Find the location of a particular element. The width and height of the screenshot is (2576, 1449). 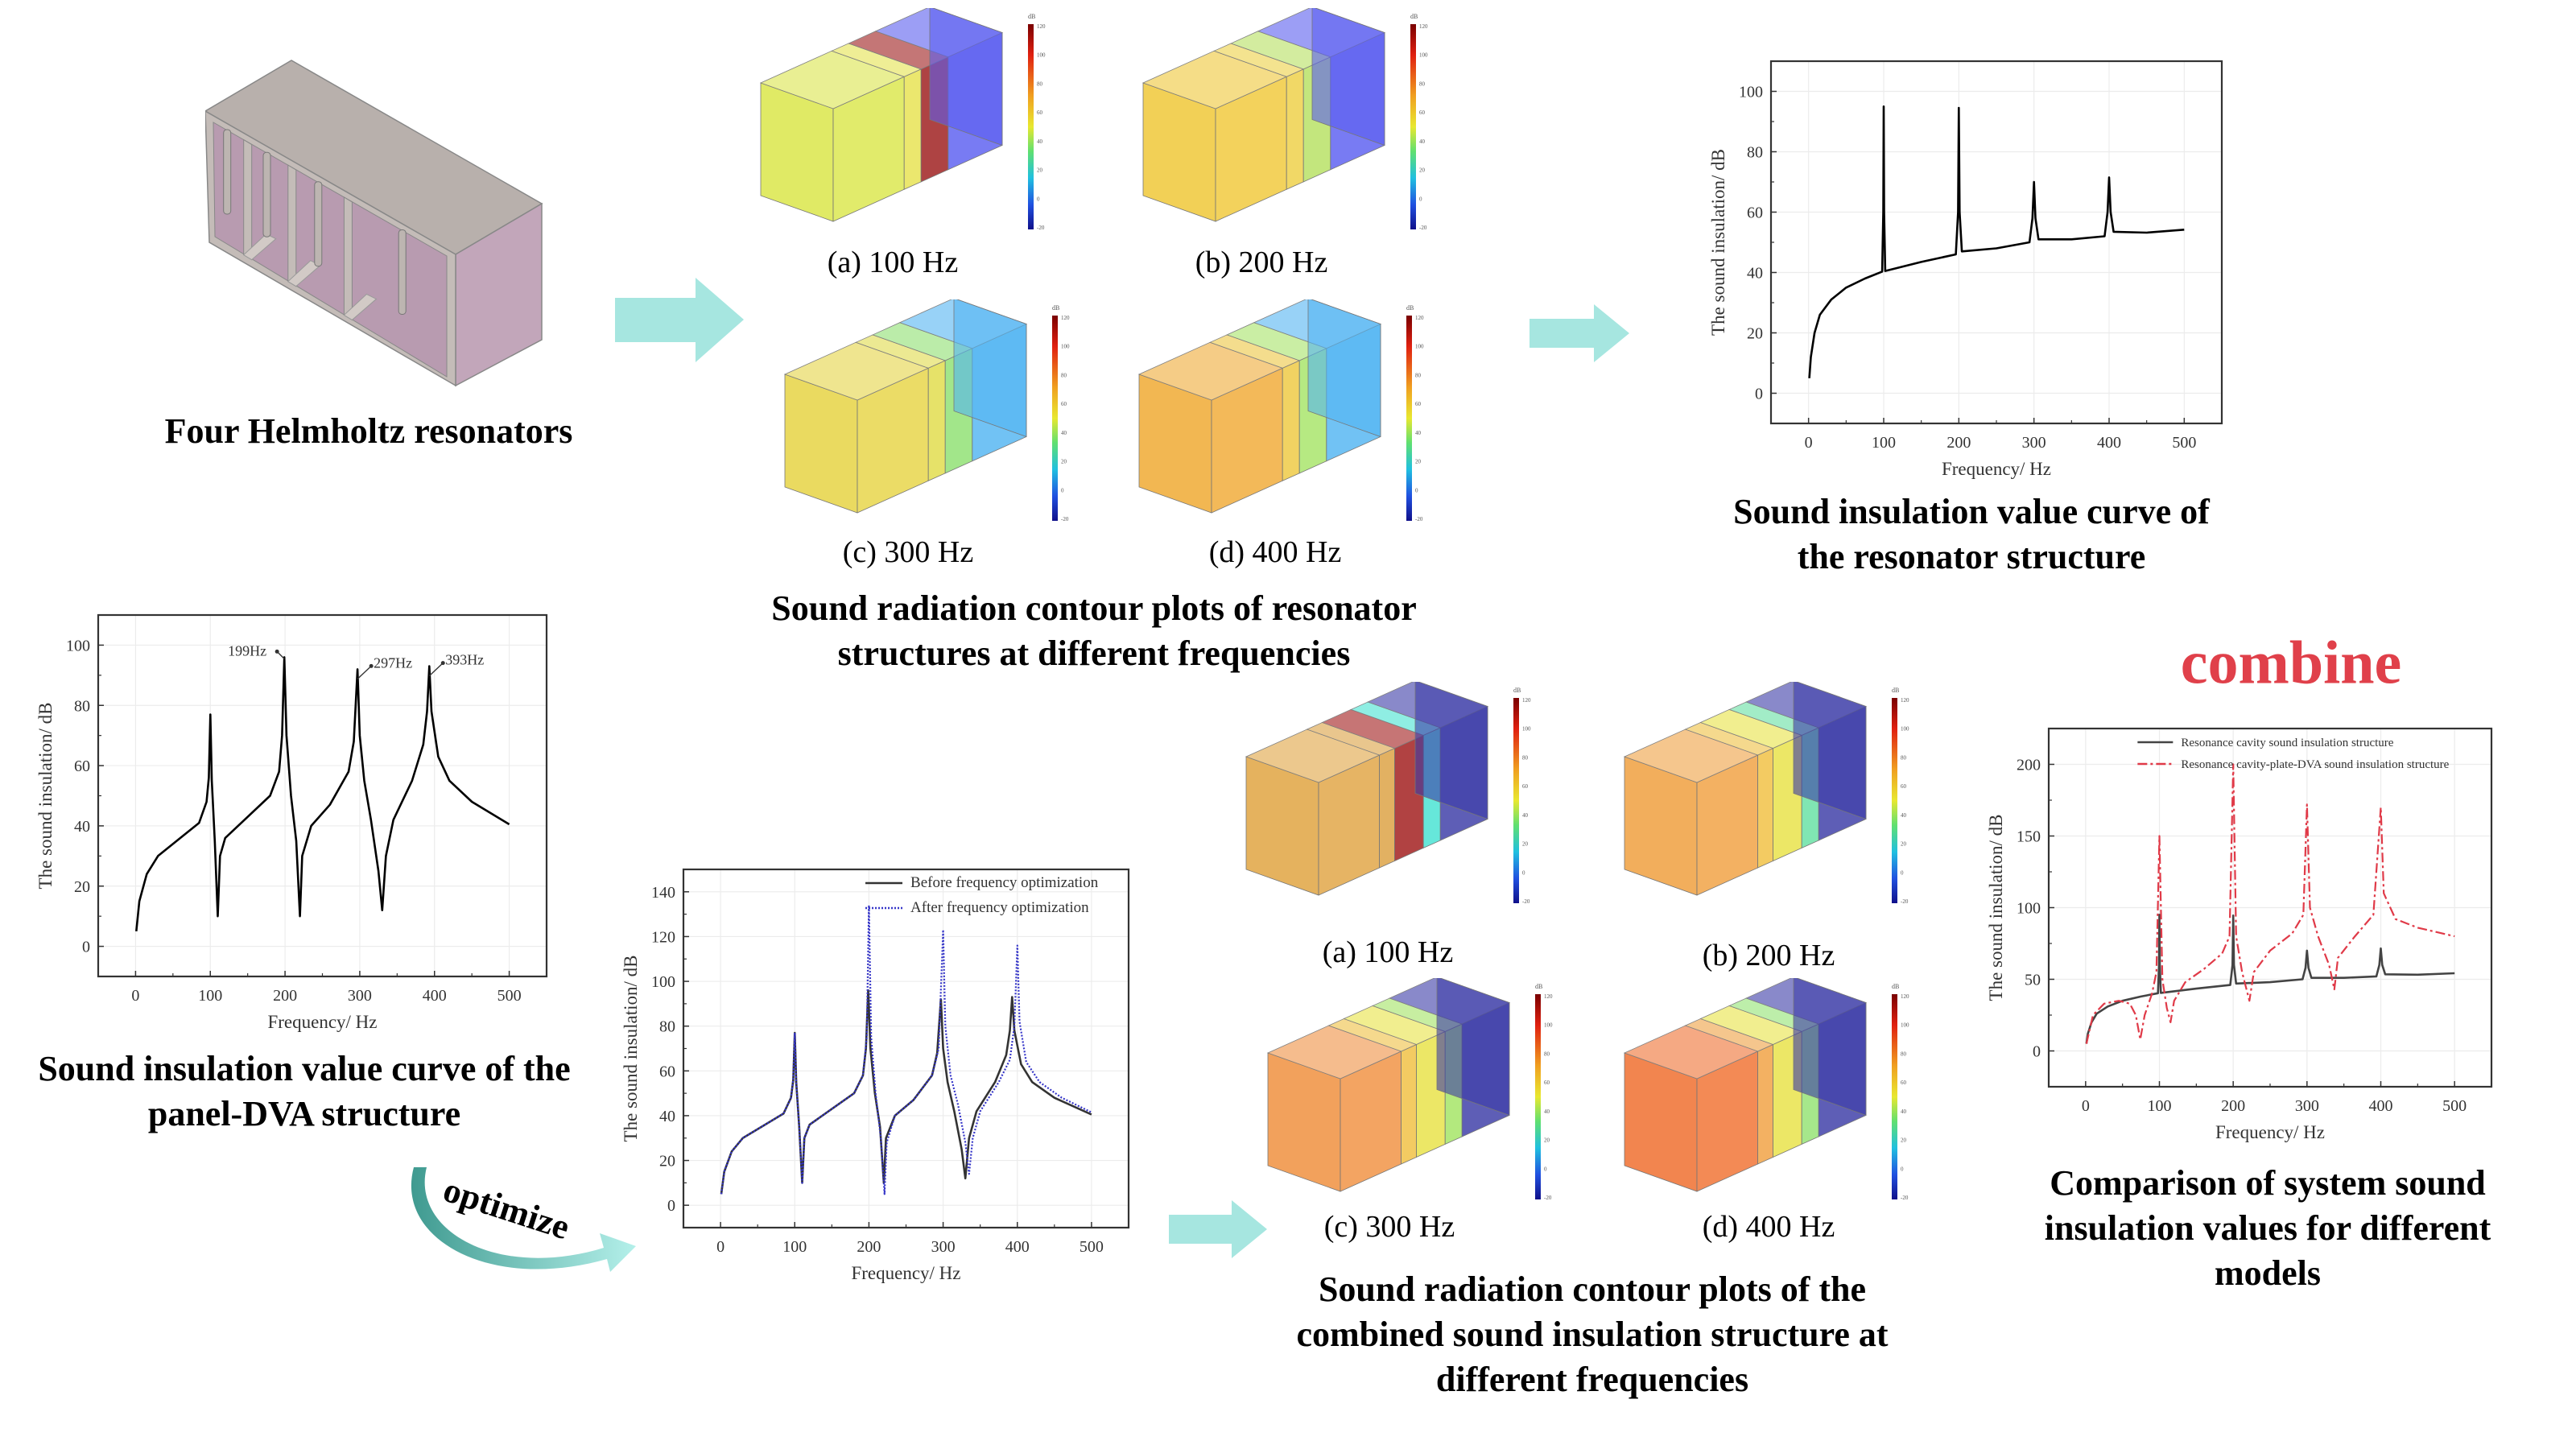

plot-frame is located at coordinates (906, 1048).